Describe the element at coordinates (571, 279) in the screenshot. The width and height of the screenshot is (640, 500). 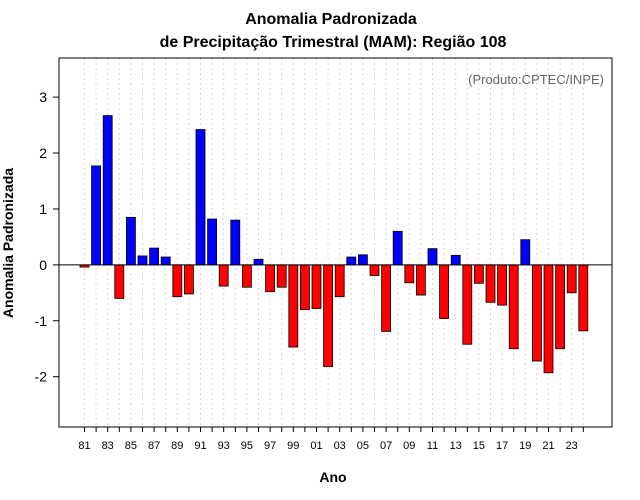
I see `bar-2023` at that location.